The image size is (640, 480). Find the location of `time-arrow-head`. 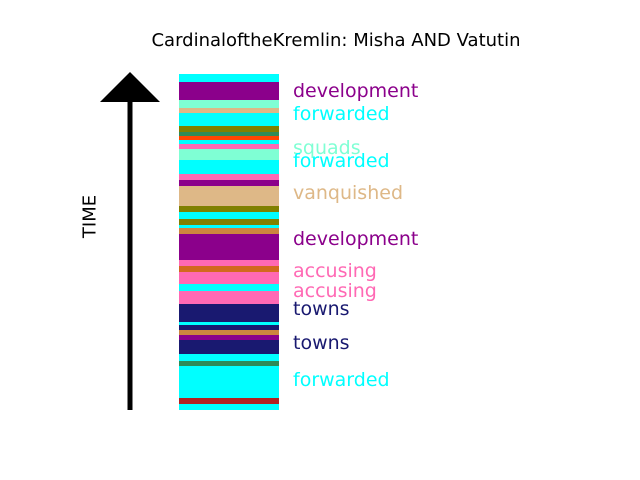

time-arrow-head is located at coordinates (130, 87).